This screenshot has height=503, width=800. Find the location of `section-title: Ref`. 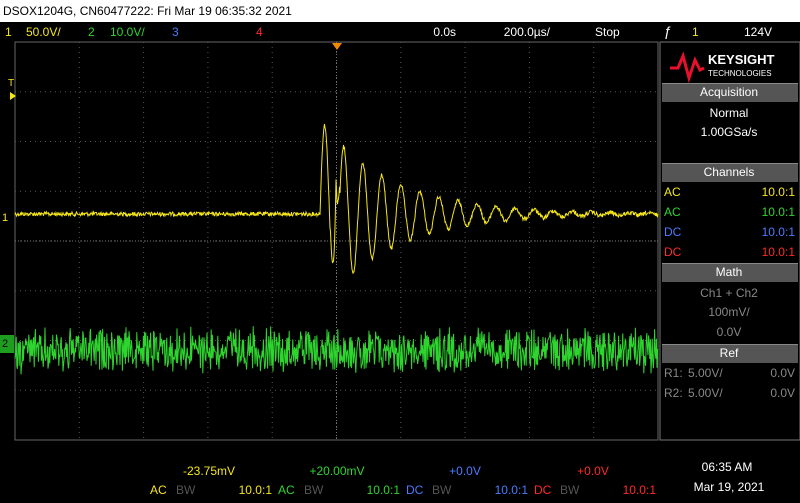

section-title: Ref is located at coordinates (729, 353).